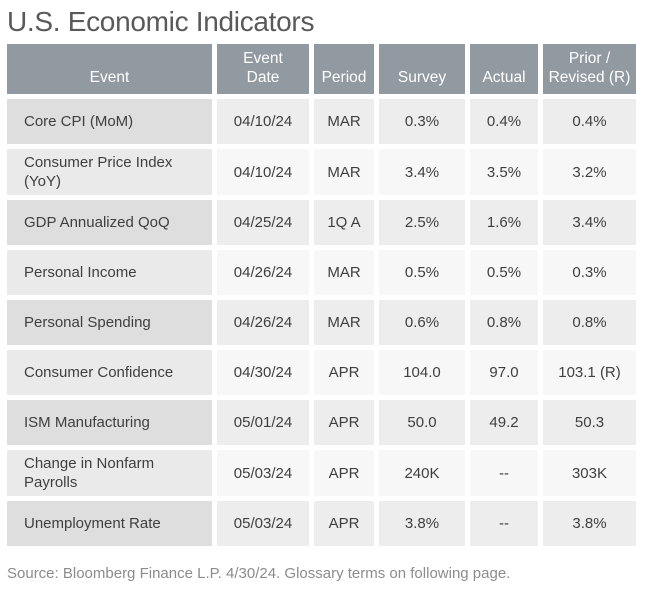 The height and width of the screenshot is (600, 652). What do you see at coordinates (589, 121) in the screenshot?
I see `prior-cell: 0.4%` at bounding box center [589, 121].